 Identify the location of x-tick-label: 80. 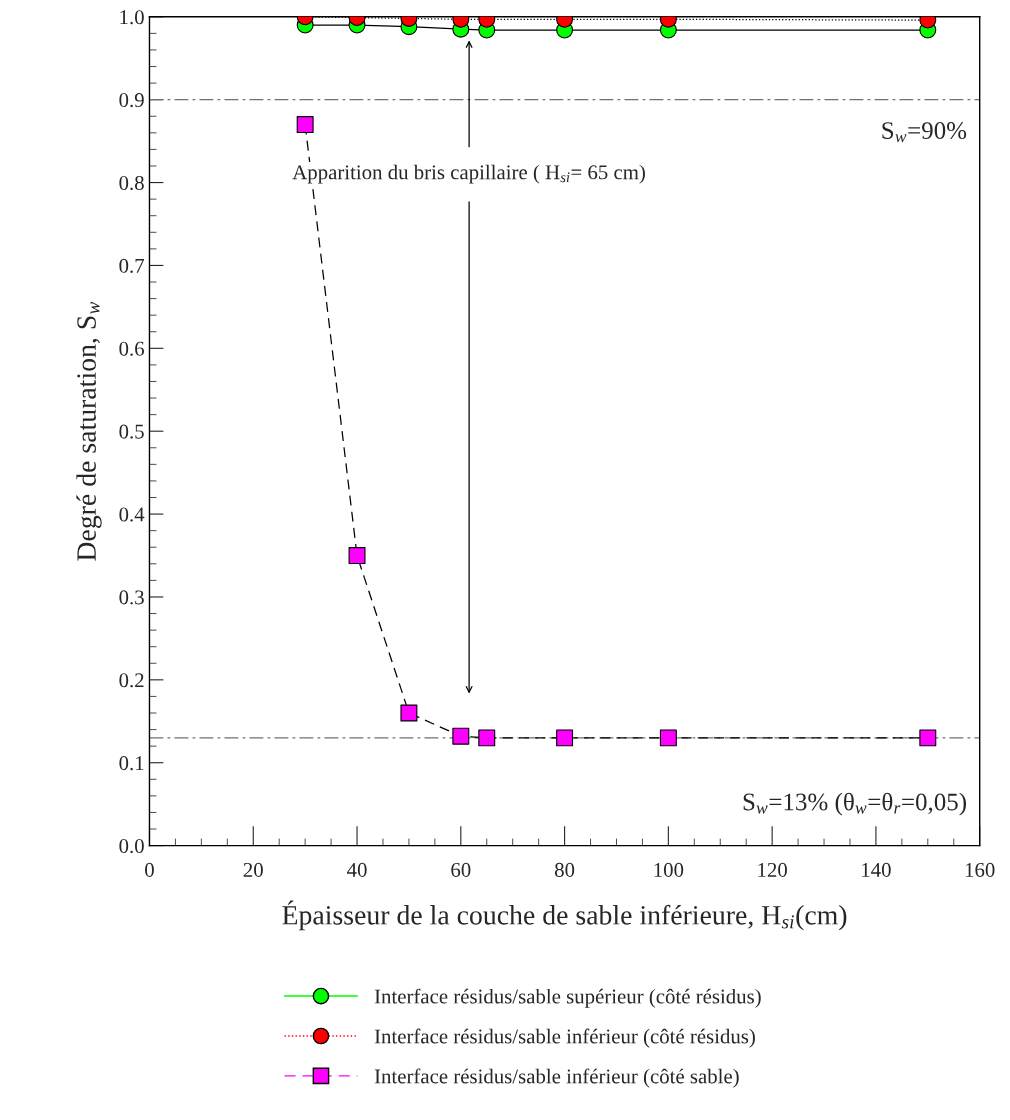
(564, 869).